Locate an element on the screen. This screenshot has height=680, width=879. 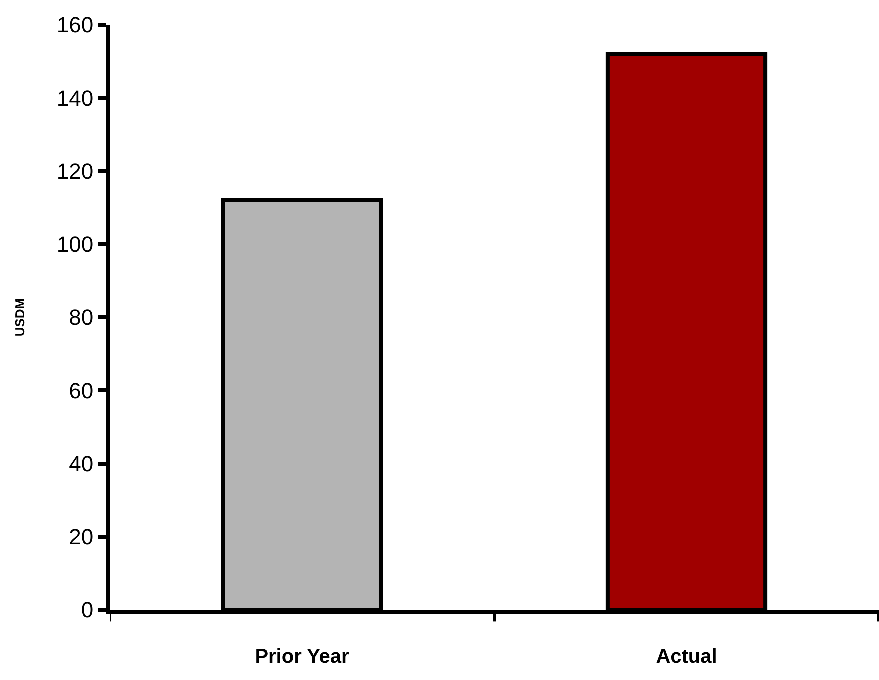
y-tick-label: 120 is located at coordinates (75, 171).